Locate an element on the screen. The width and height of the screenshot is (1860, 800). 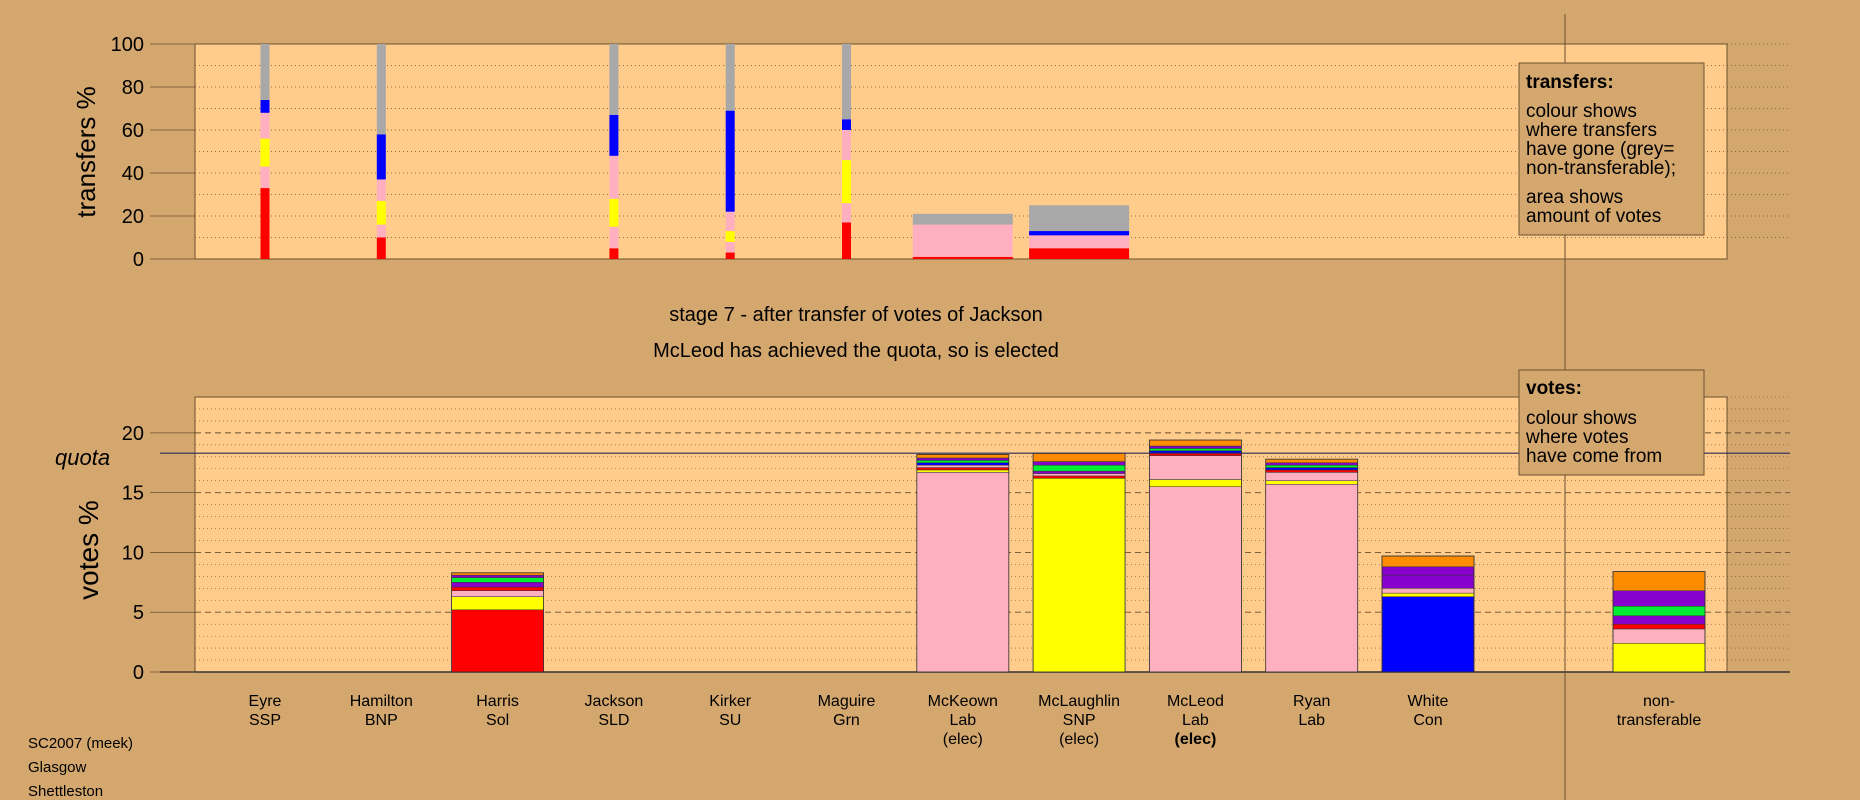
transfers-bars is located at coordinates (695, 151).